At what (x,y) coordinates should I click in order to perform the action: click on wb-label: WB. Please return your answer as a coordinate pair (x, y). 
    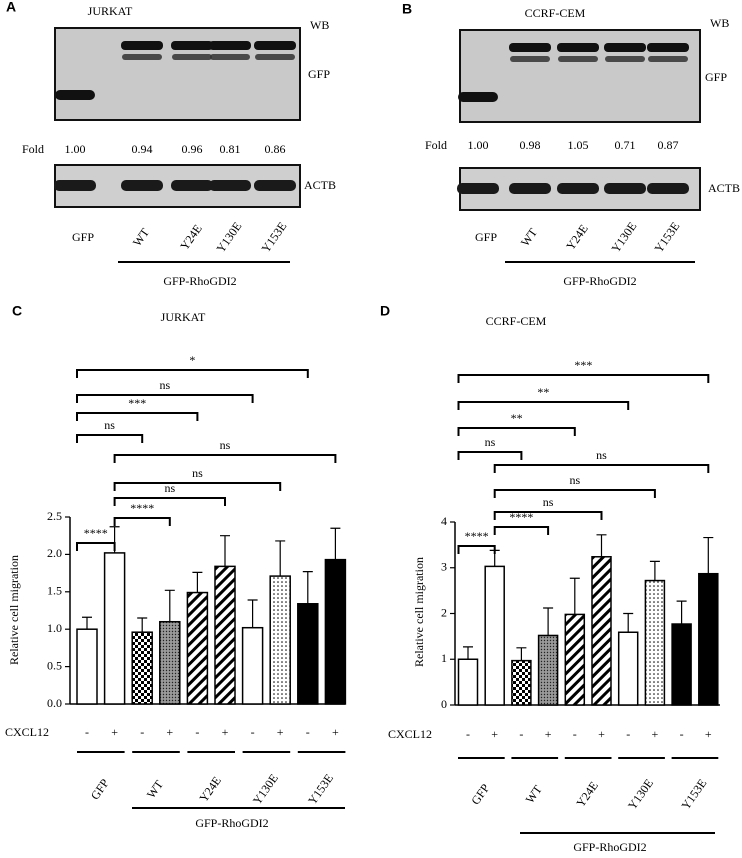
    Looking at the image, I should click on (319, 25).